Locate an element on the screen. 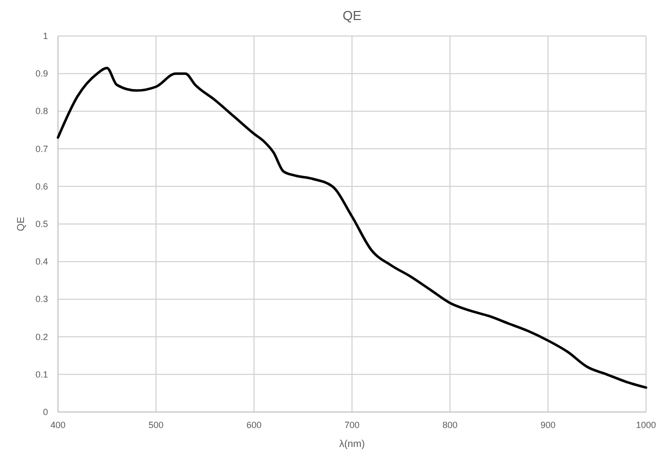 This screenshot has height=456, width=657. x-tick-label: 400 is located at coordinates (58, 425).